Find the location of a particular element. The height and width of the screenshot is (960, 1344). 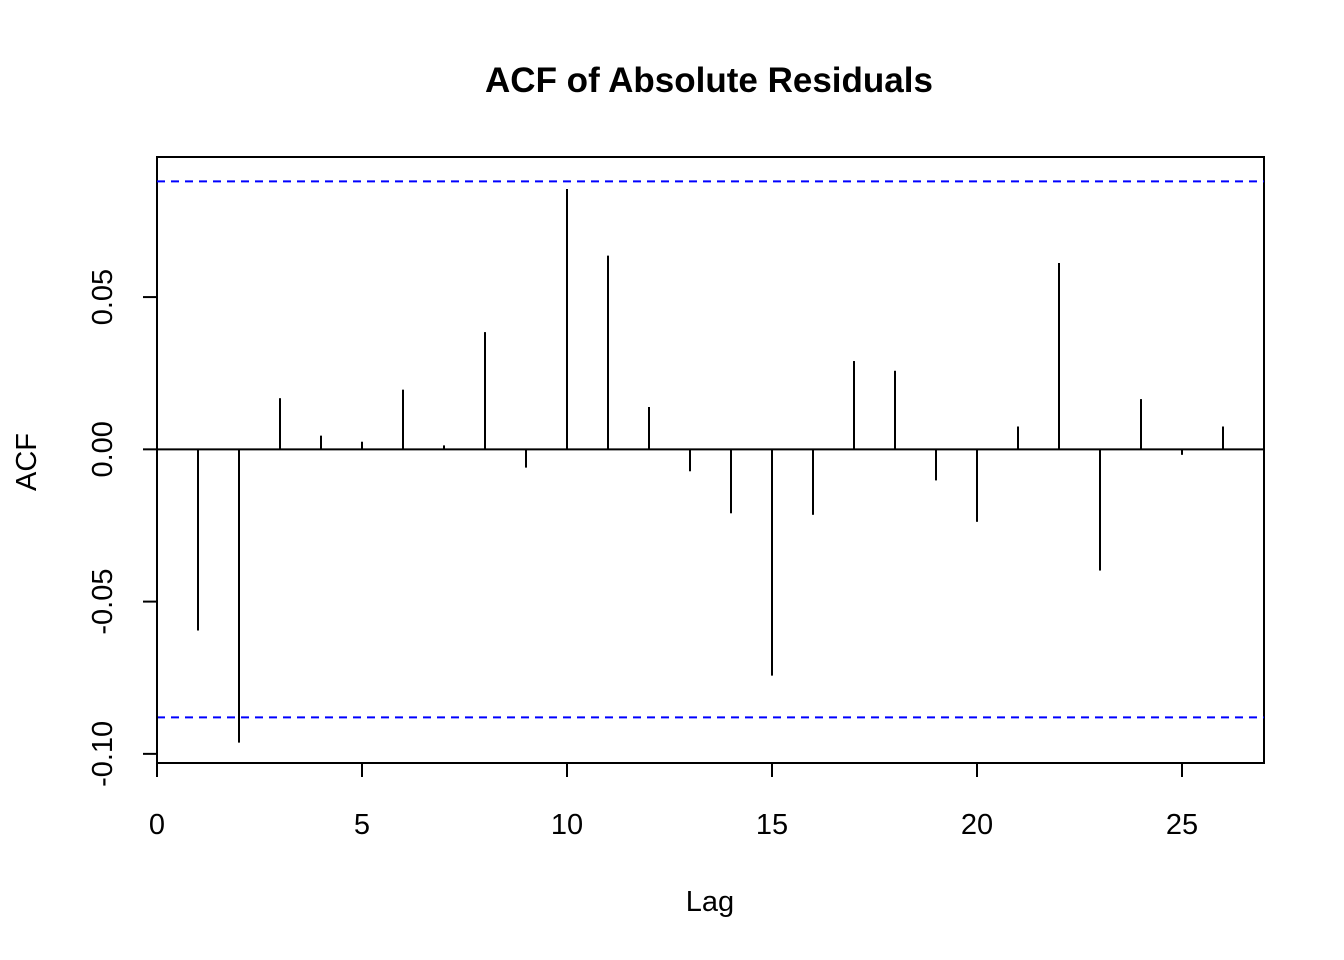

y-tick-label-0.00: 0.00 is located at coordinates (103, 449).